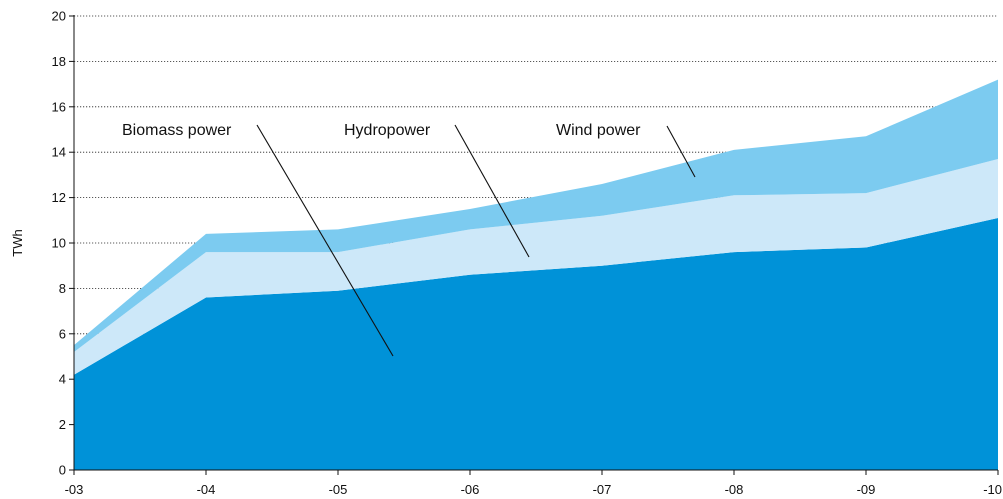 The image size is (1003, 499). Describe the element at coordinates (177, 130) in the screenshot. I see `label-biomass-power: Biomass power` at that location.